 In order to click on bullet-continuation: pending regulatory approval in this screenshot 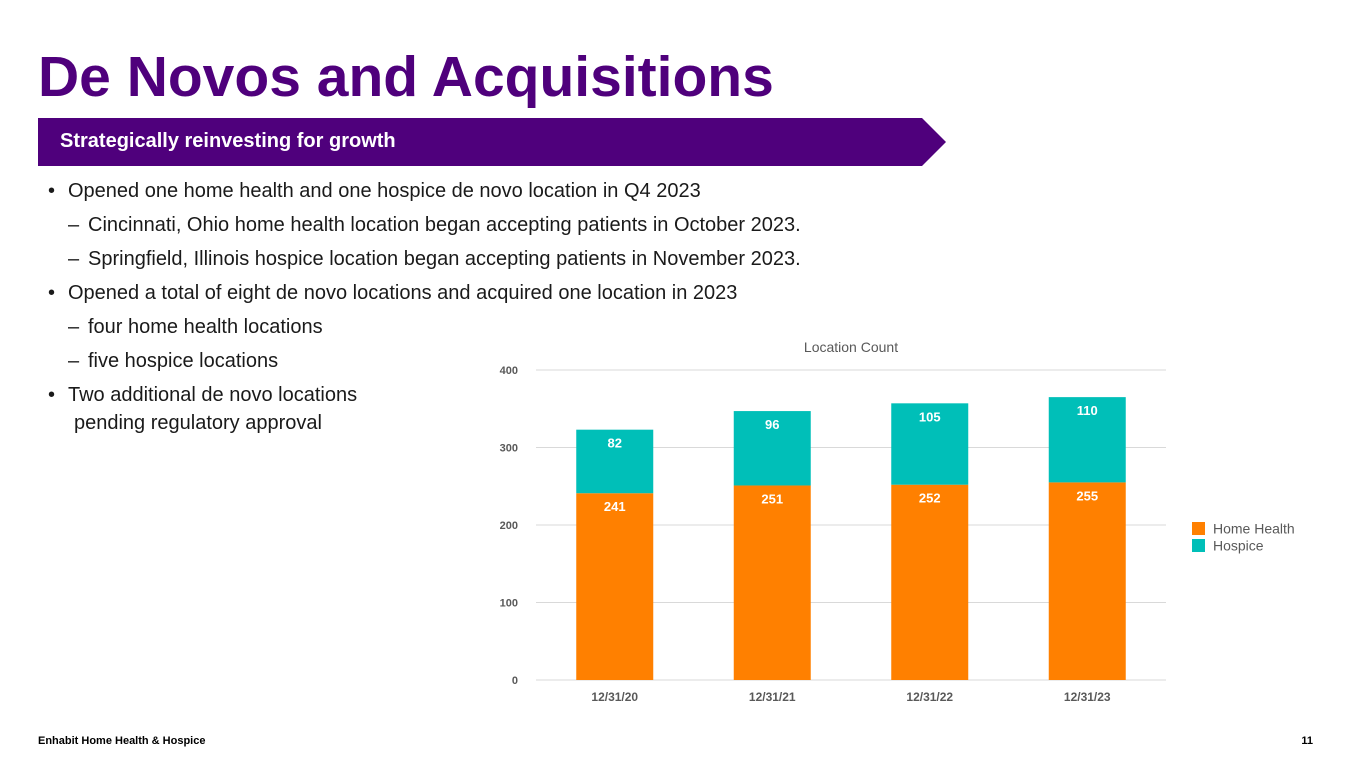, I will do `click(198, 423)`.